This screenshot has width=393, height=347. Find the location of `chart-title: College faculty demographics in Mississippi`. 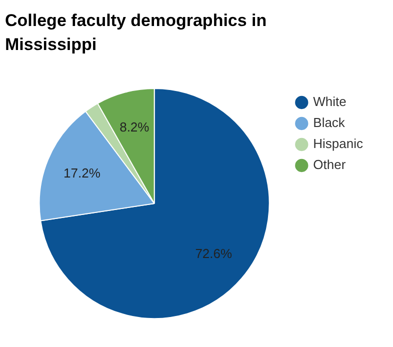

chart-title: College faculty demographics in Mississippi is located at coordinates (136, 33).